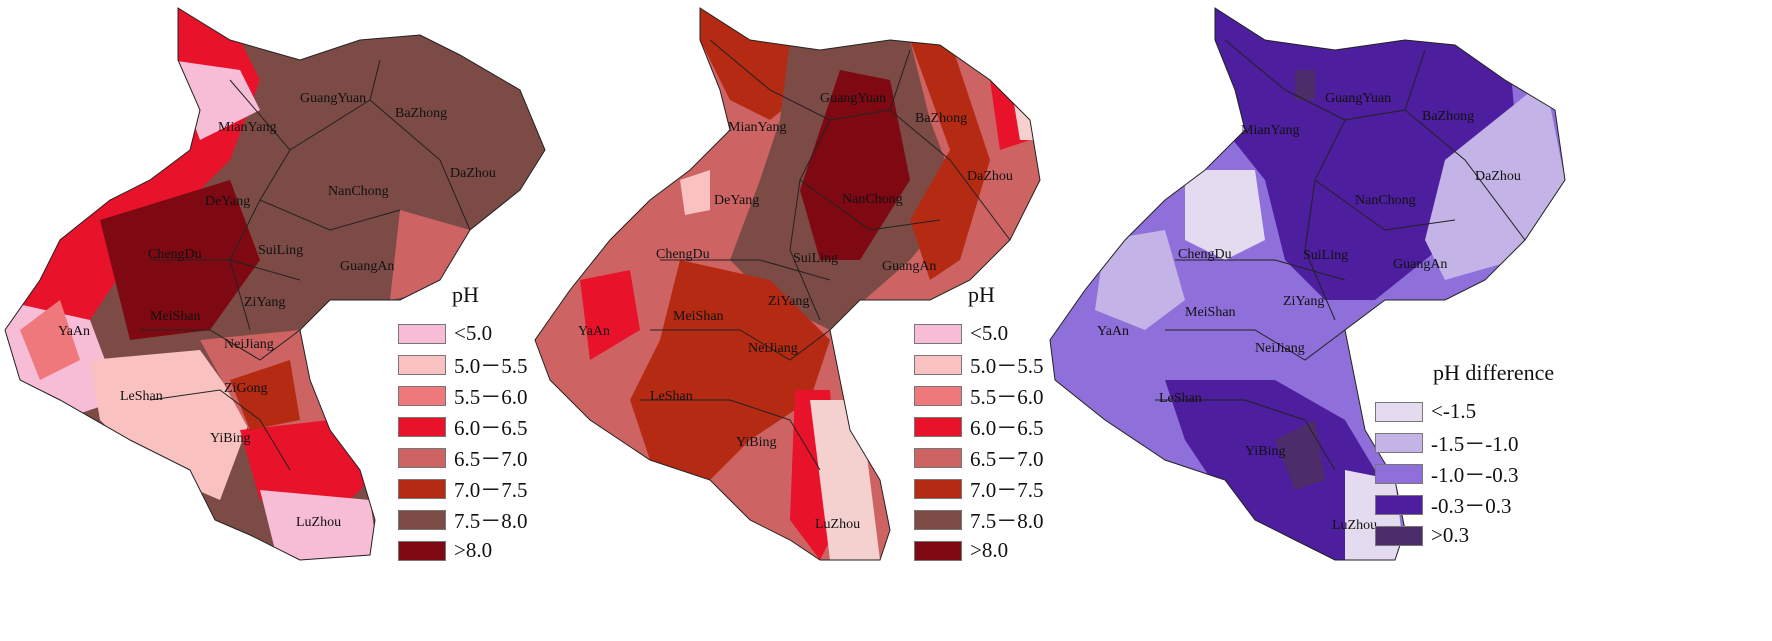 The width and height of the screenshot is (1772, 641). What do you see at coordinates (463, 550) in the screenshot?
I see `legend-item: >8.0` at bounding box center [463, 550].